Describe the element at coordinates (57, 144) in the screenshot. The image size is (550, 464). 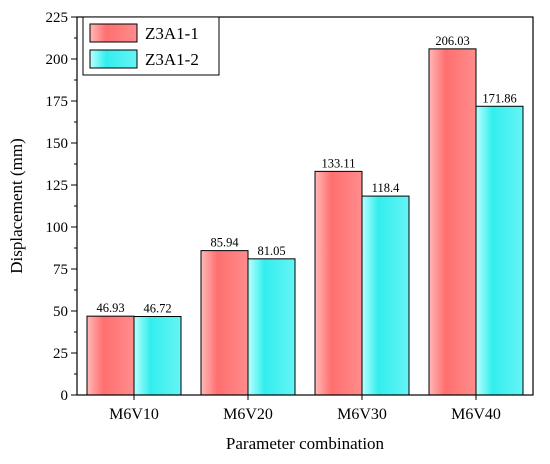
I see `y-tick-label: 150` at that location.